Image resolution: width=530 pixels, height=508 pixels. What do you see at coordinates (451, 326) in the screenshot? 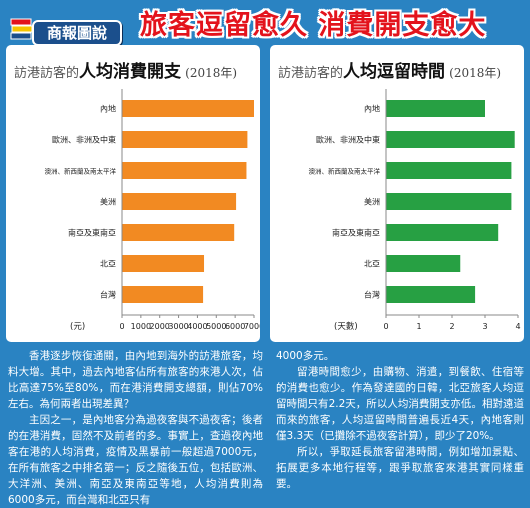
I see `stay-x-tick-label: 2` at bounding box center [451, 326].